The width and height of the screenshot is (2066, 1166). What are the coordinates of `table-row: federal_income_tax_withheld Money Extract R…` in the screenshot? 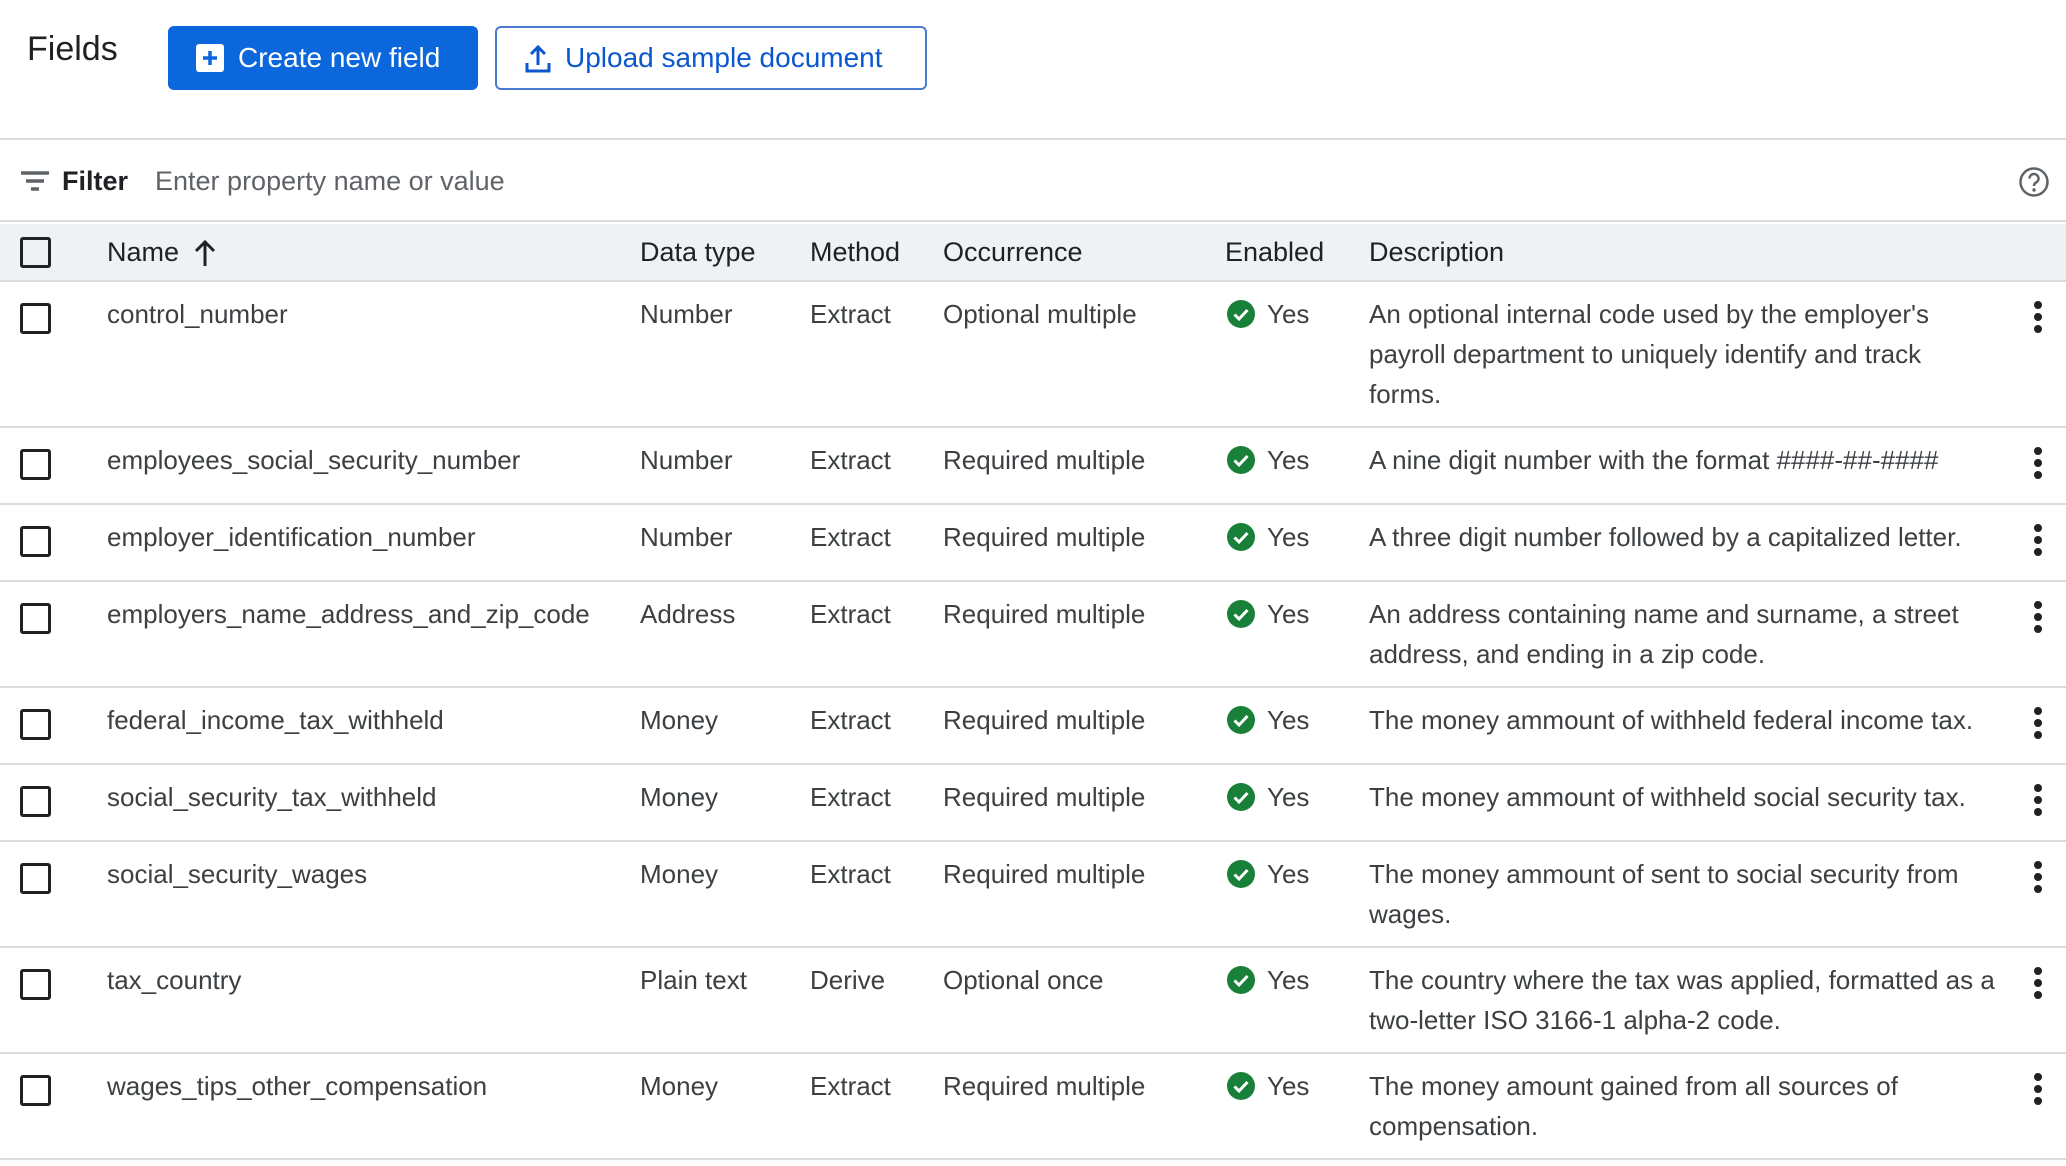 It's located at (1033, 726).